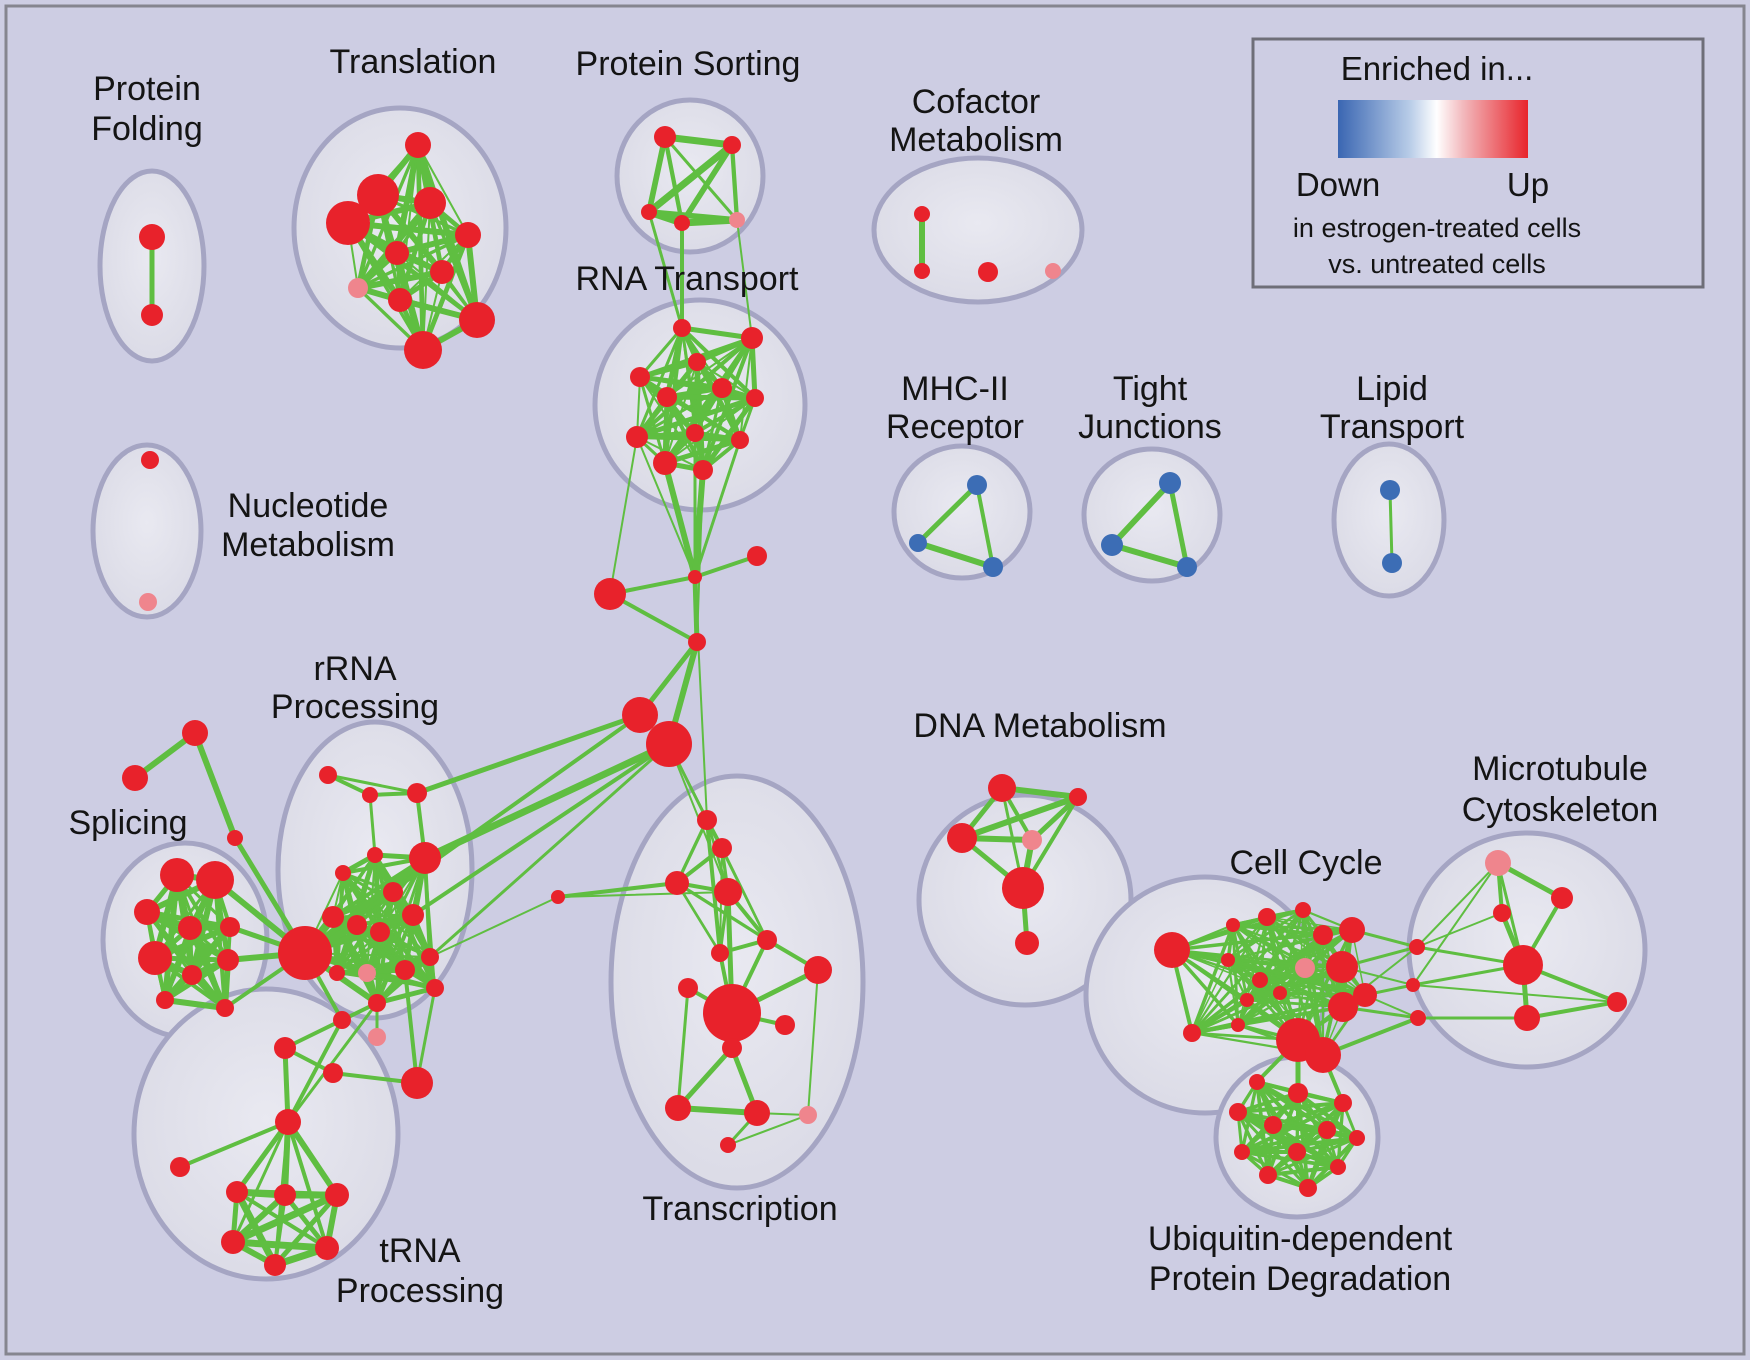  I want to click on node-rr13, so click(367, 973).